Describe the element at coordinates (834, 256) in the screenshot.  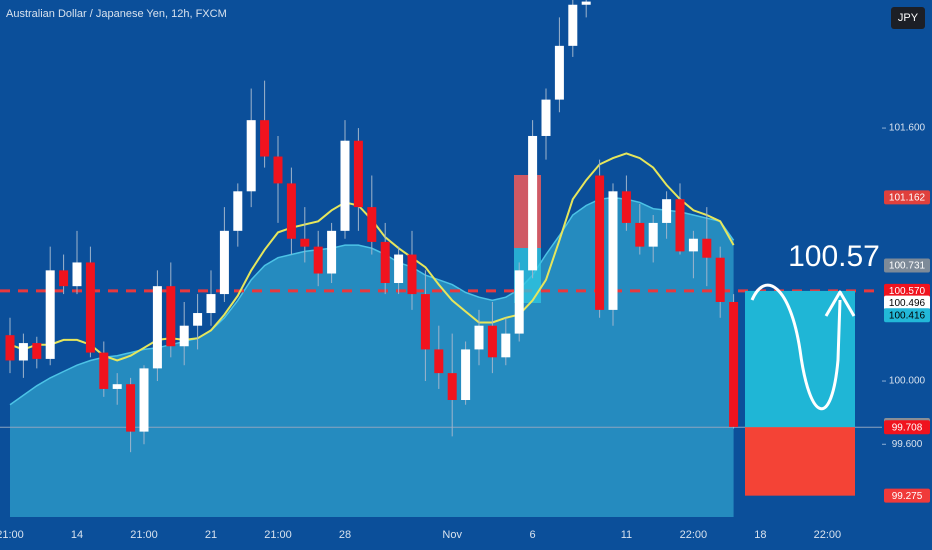
I see `annotation: 100.57` at that location.